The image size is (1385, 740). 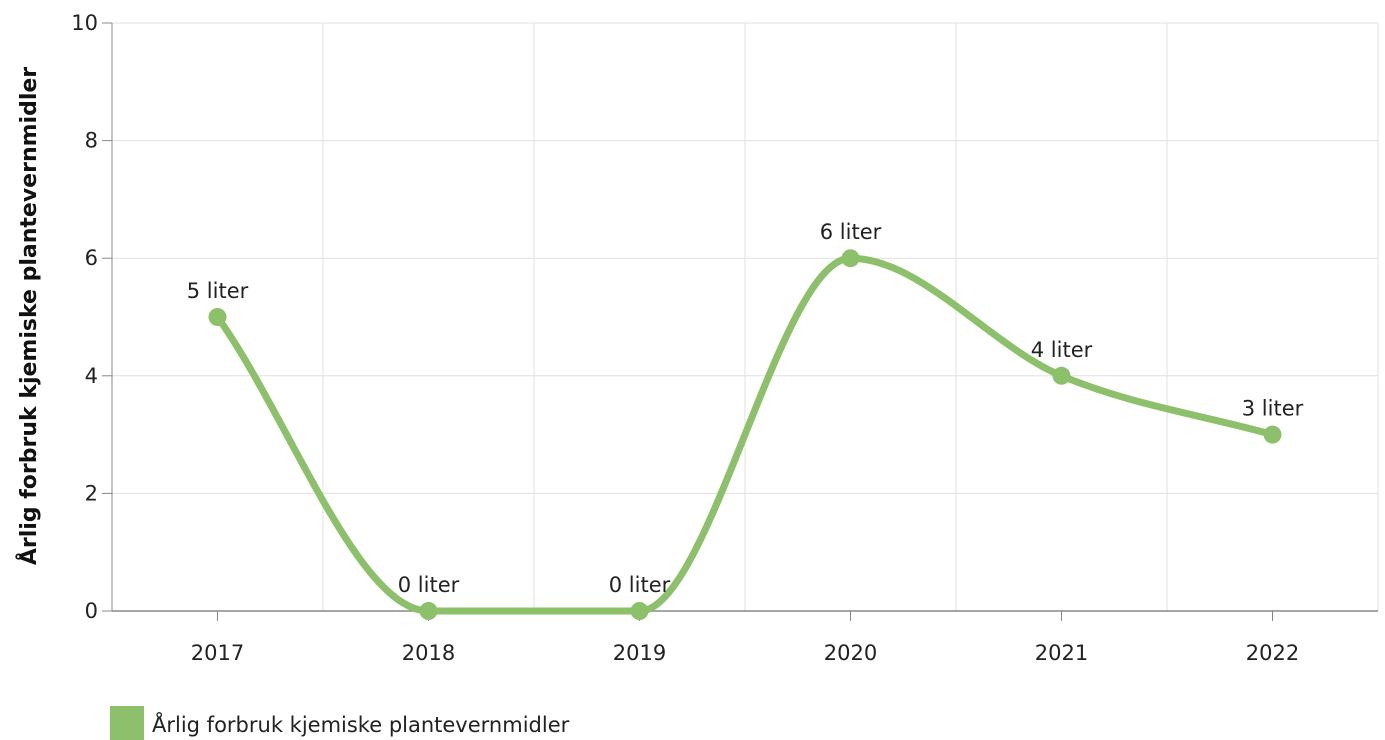 I want to click on data-label: 4 liter, so click(x=1062, y=350).